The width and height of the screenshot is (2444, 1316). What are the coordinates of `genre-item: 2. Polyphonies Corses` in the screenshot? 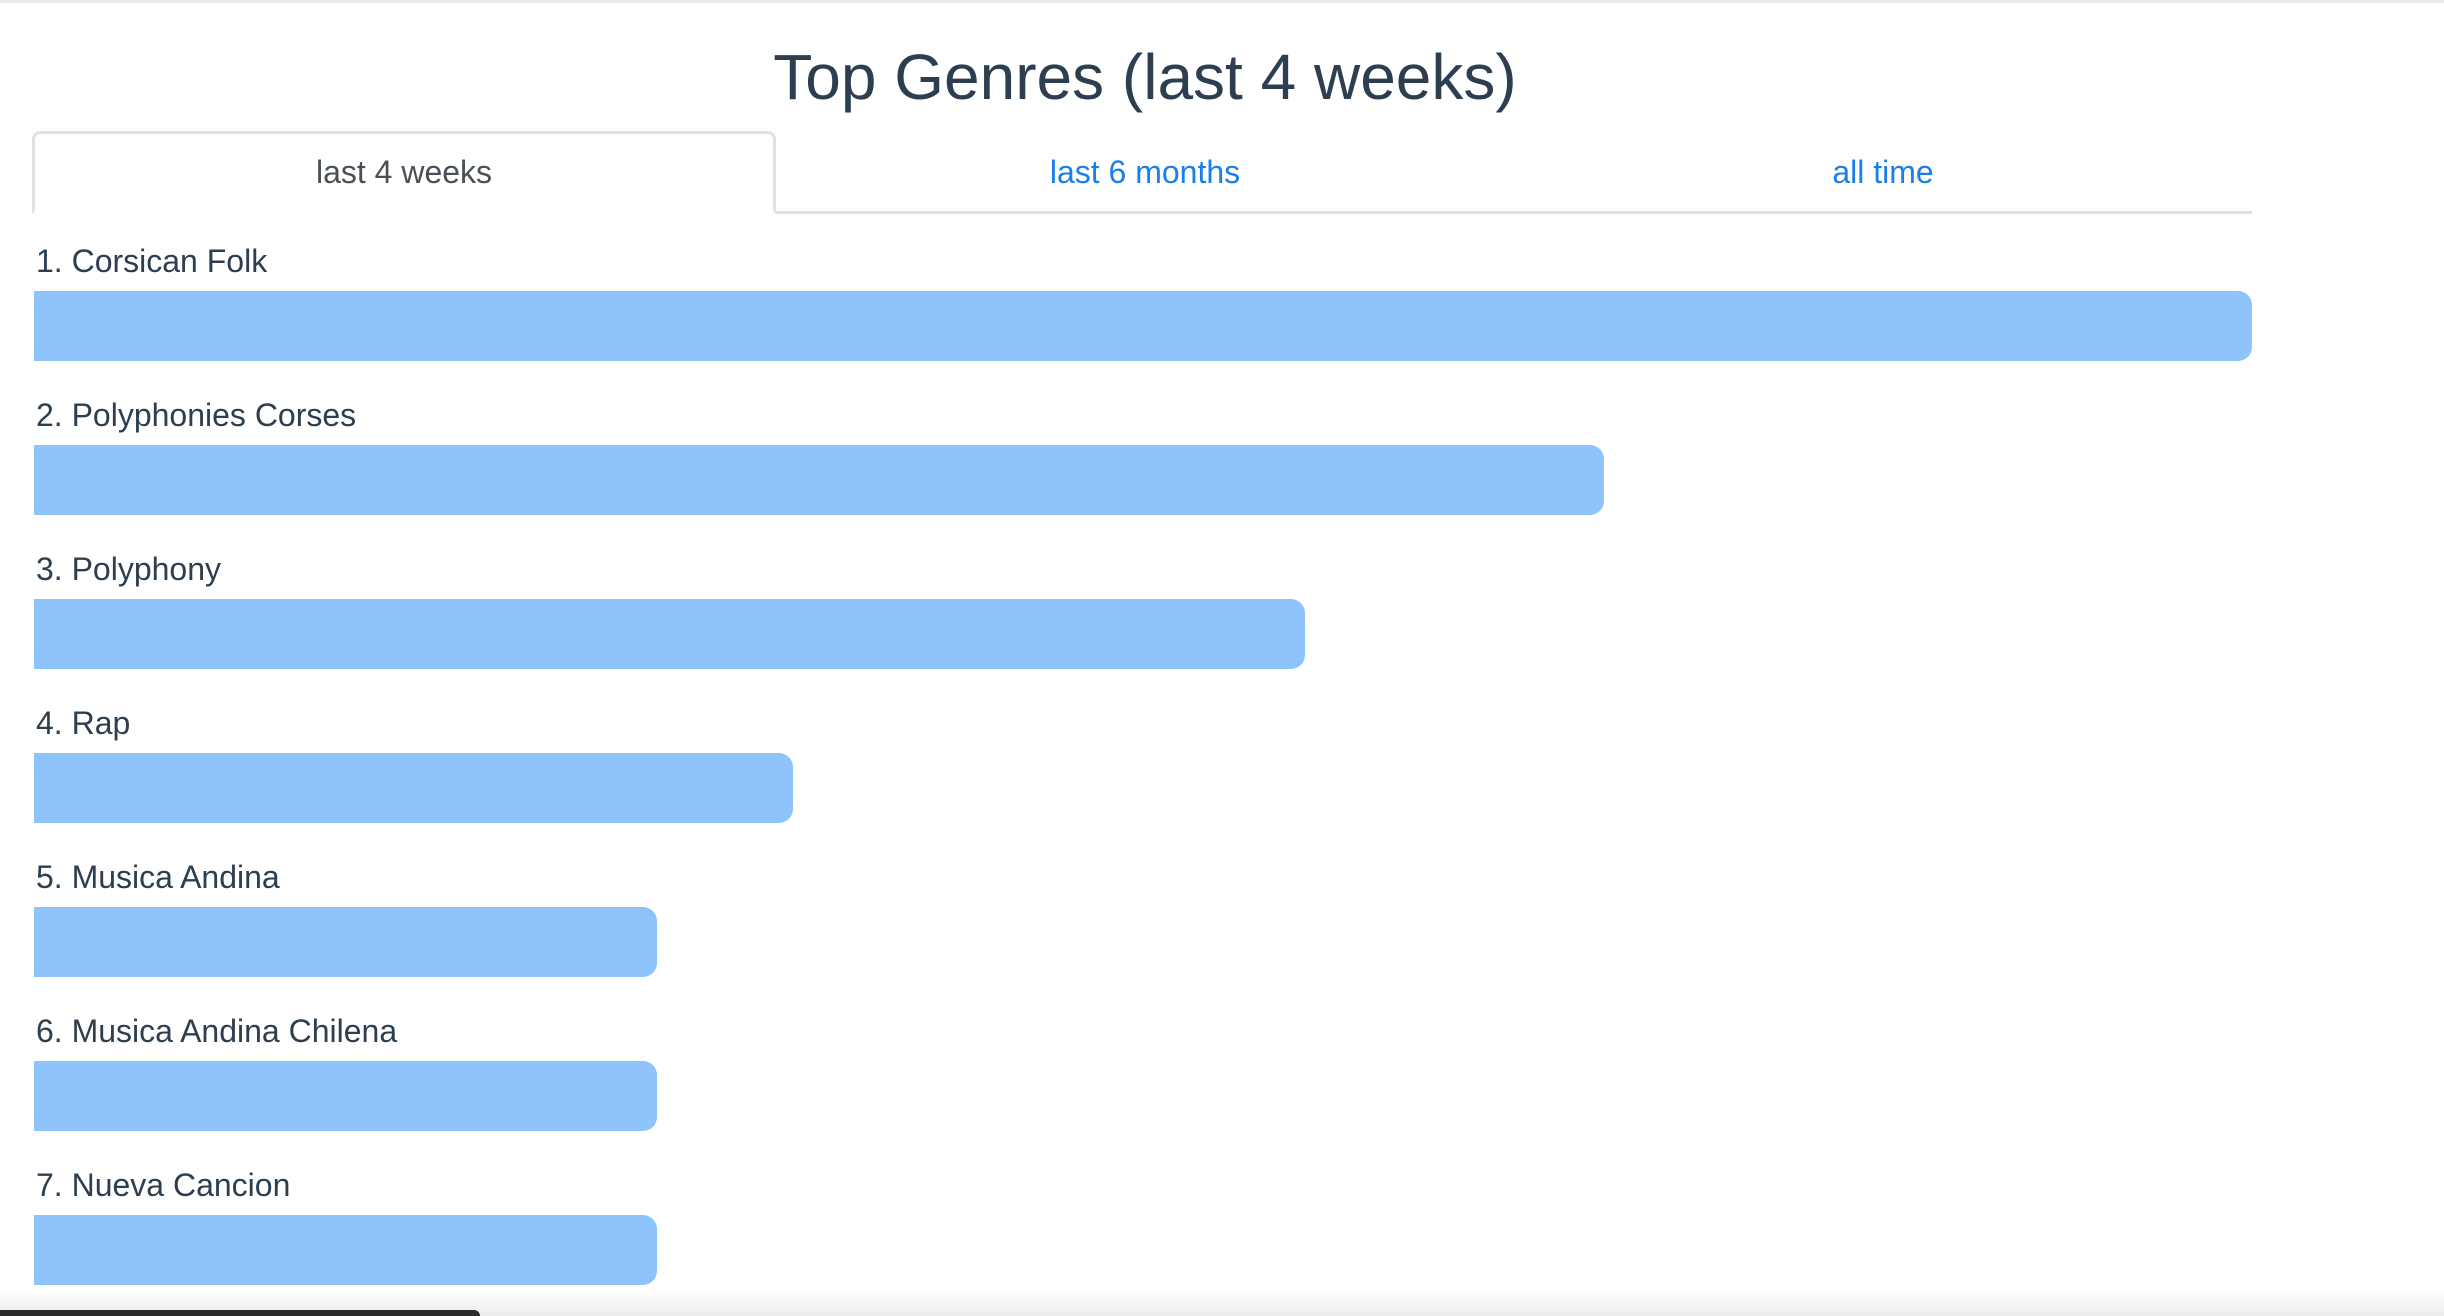 It's located at (1143, 464).